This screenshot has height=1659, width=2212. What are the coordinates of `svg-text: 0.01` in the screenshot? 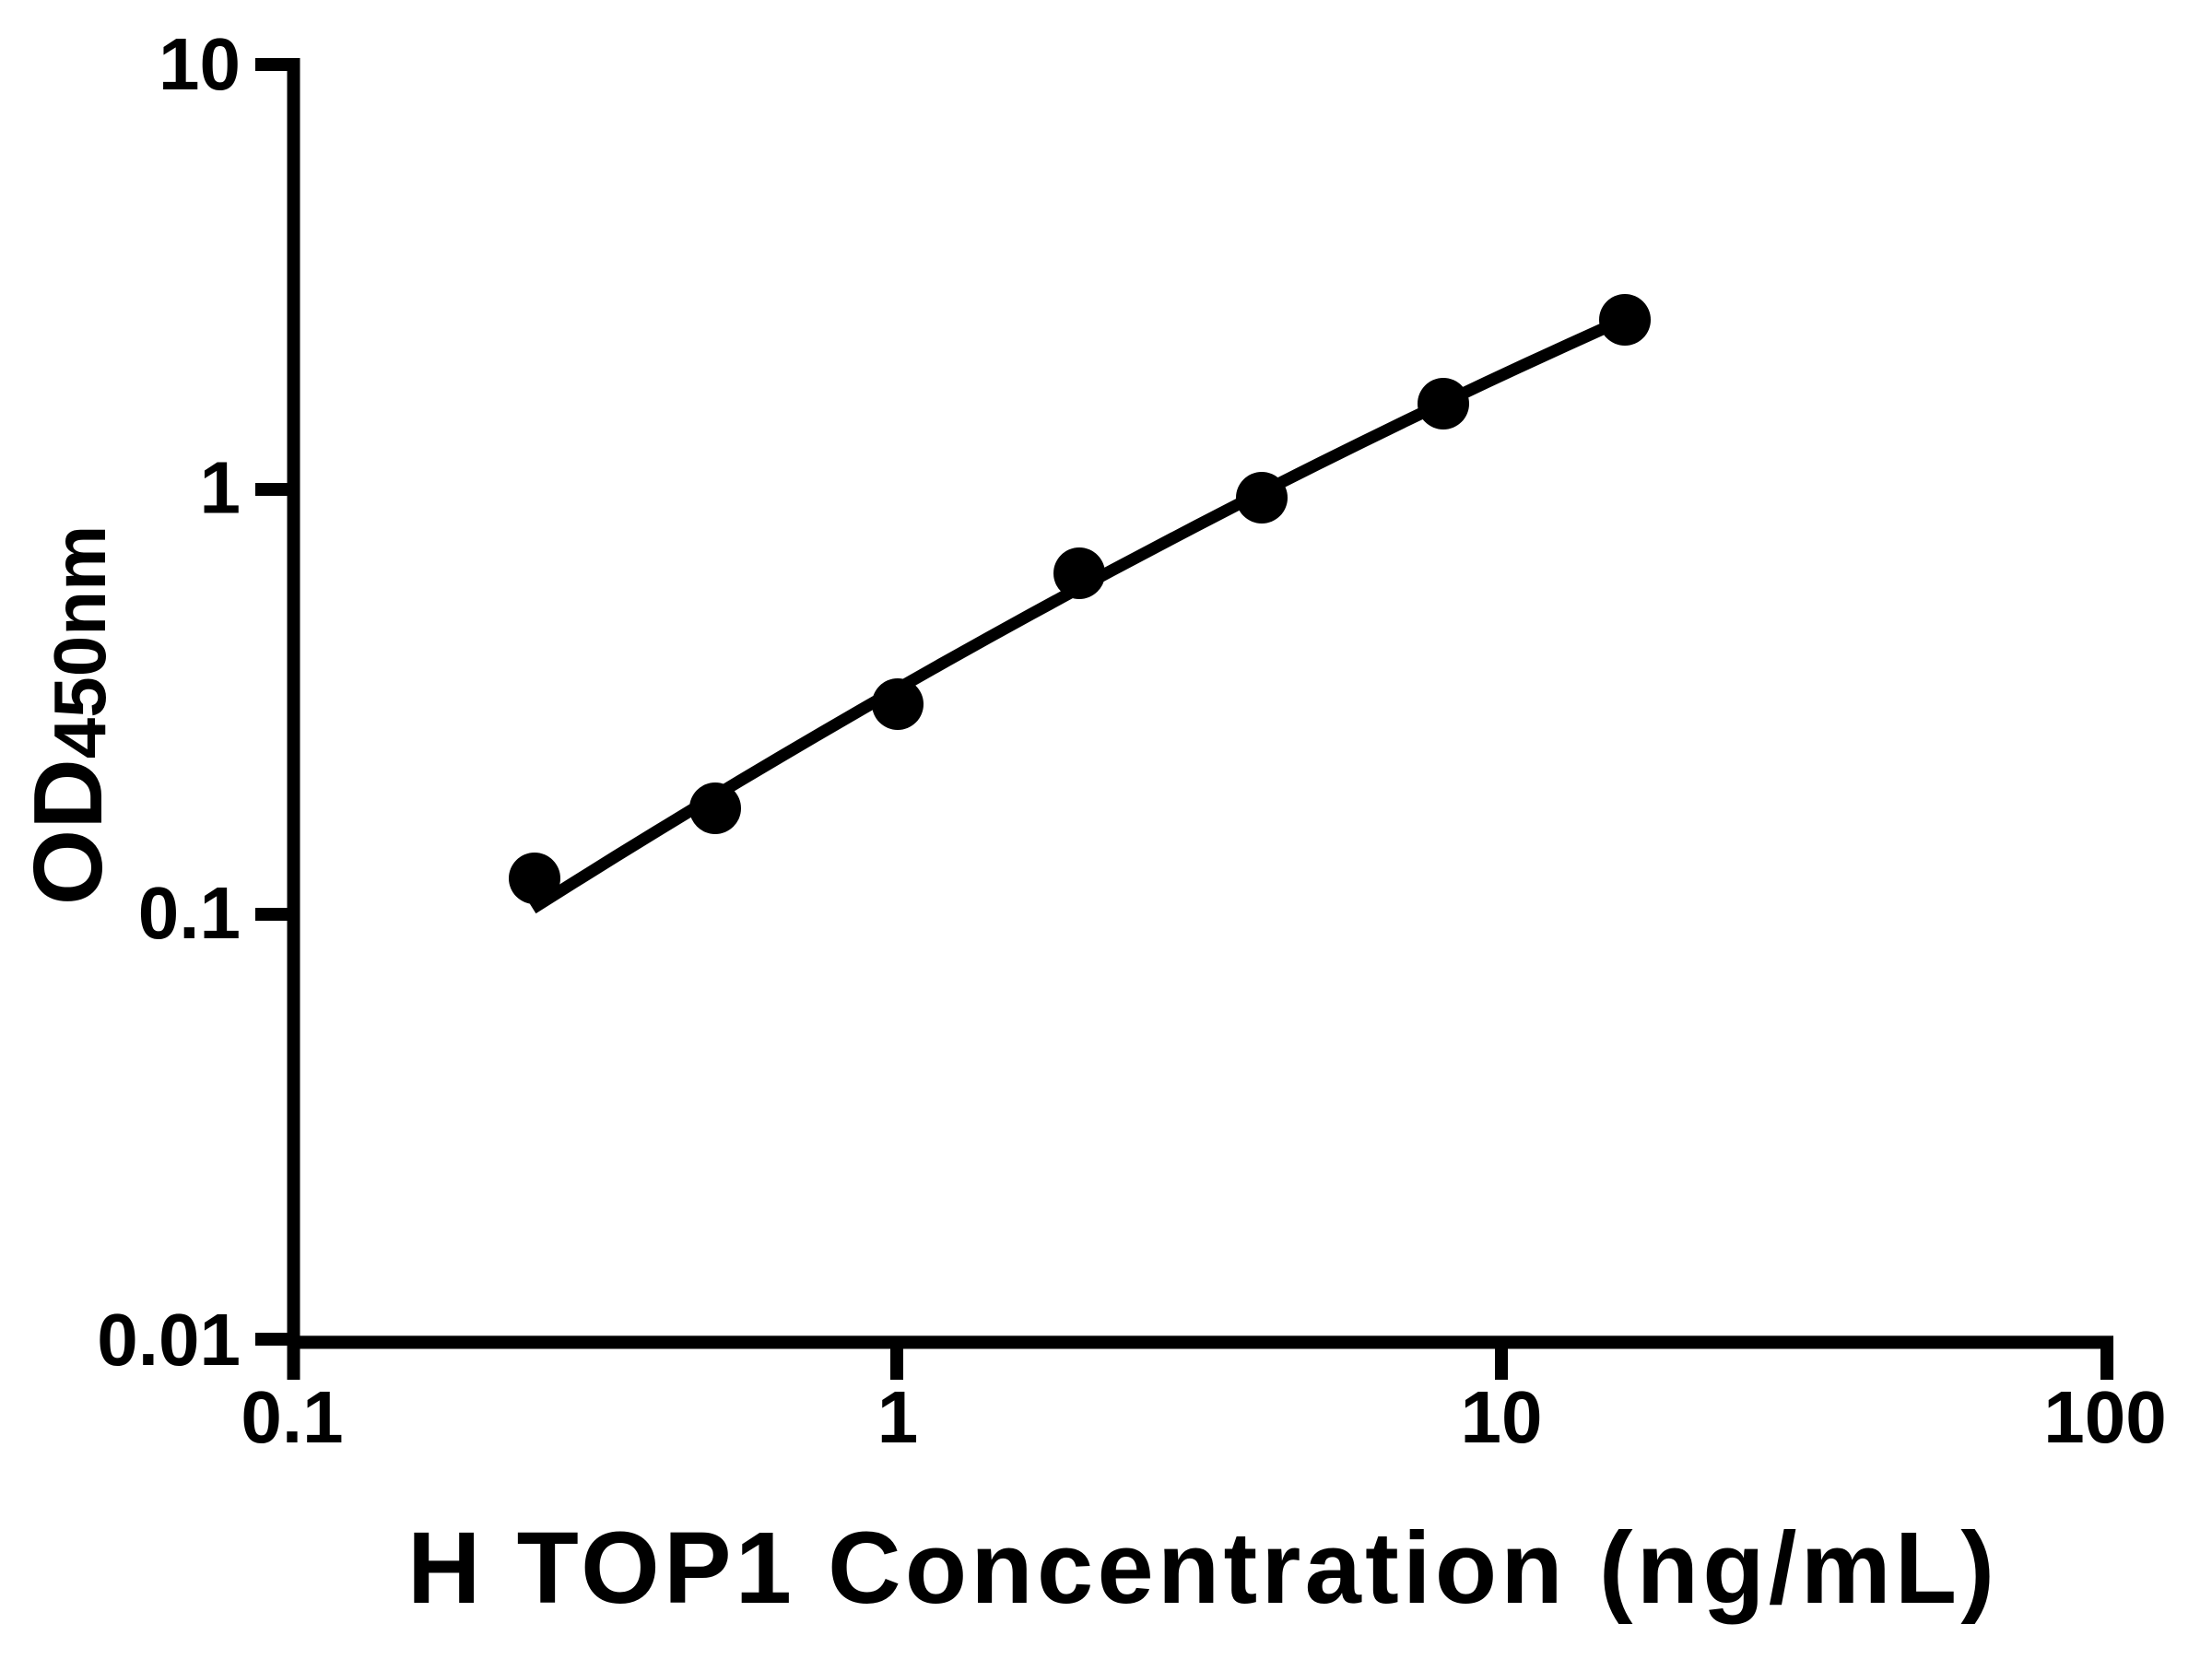 It's located at (169, 1340).